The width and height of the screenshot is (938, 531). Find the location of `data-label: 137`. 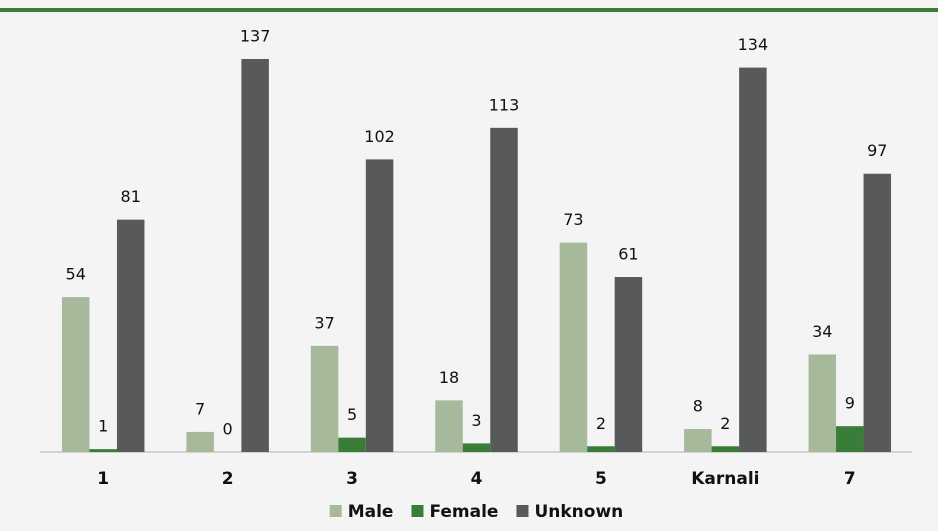

data-label: 137 is located at coordinates (255, 36).